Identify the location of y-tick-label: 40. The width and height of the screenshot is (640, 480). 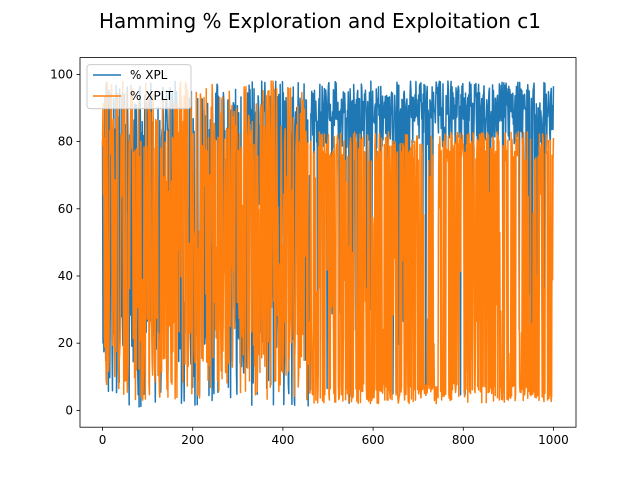
(65, 276).